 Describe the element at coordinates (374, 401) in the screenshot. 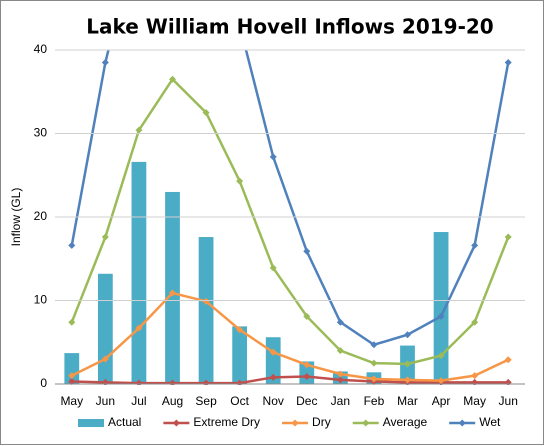

I see `x-tick-label: Feb` at that location.